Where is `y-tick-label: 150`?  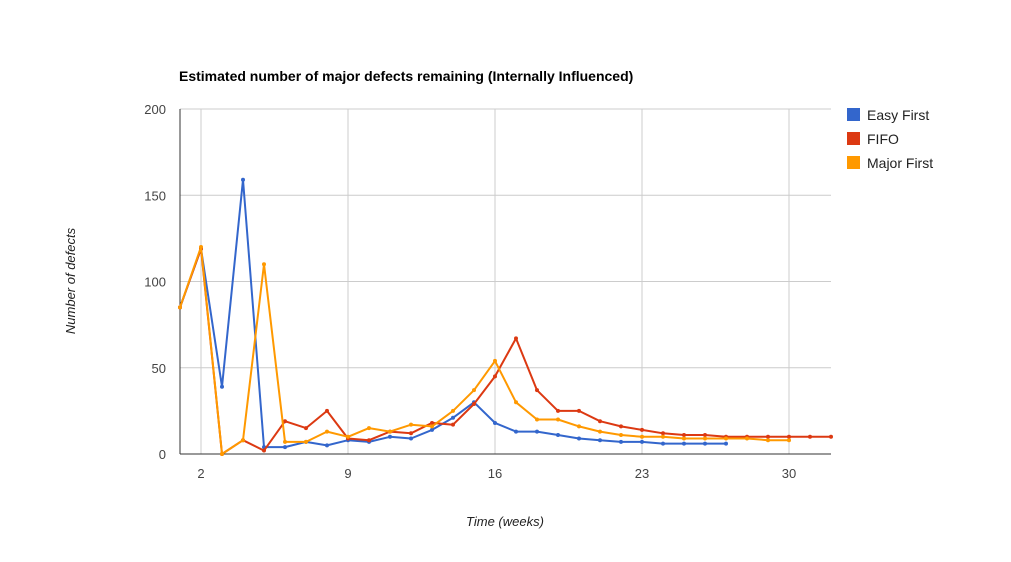
y-tick-label: 150 is located at coordinates (155, 195).